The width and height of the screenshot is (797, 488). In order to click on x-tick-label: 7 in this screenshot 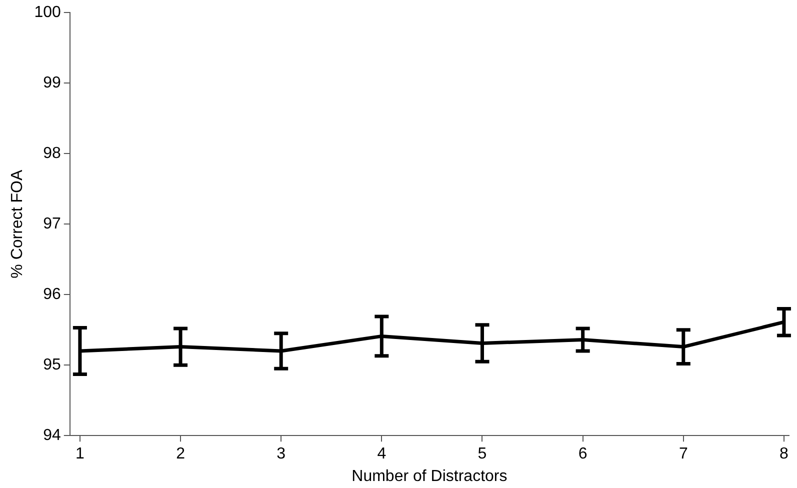, I will do `click(683, 454)`.